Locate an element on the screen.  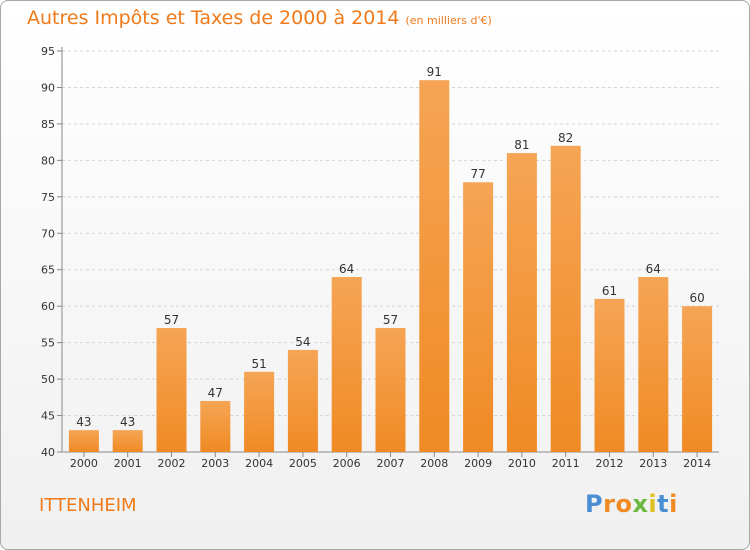
bar-value-label: 91 is located at coordinates (434, 72).